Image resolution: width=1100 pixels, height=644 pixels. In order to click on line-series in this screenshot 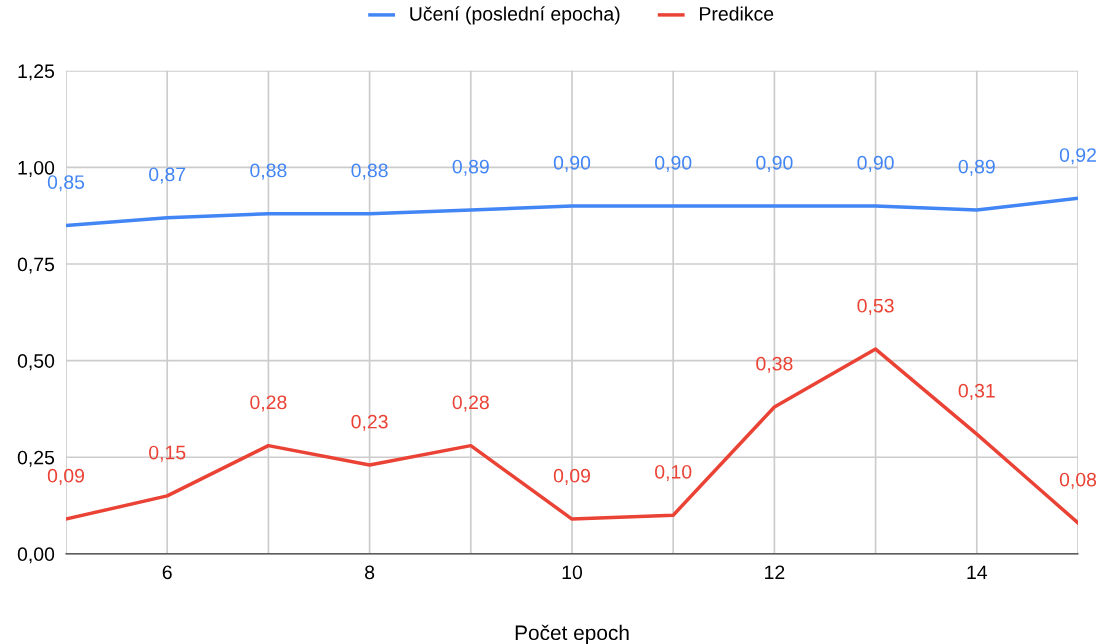, I will do `click(572, 212)`.